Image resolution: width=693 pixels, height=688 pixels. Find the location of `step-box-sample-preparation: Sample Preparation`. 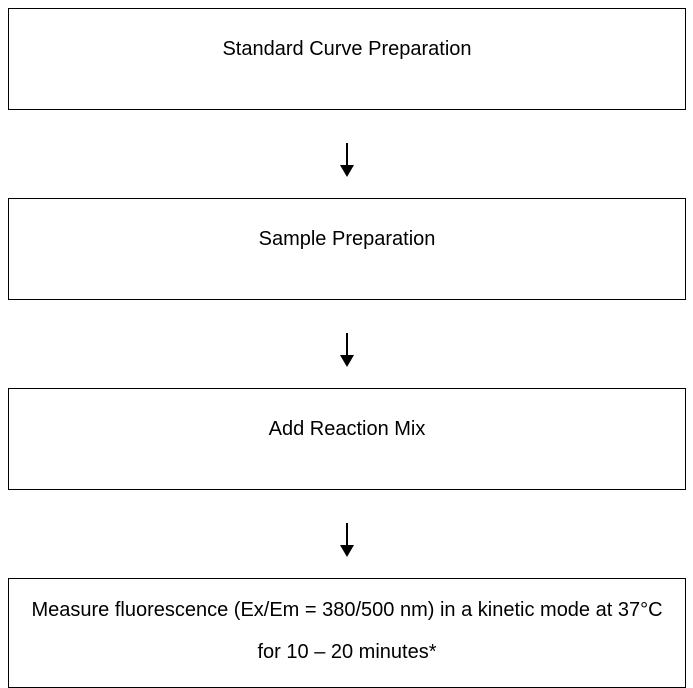

step-box-sample-preparation: Sample Preparation is located at coordinates (347, 249).